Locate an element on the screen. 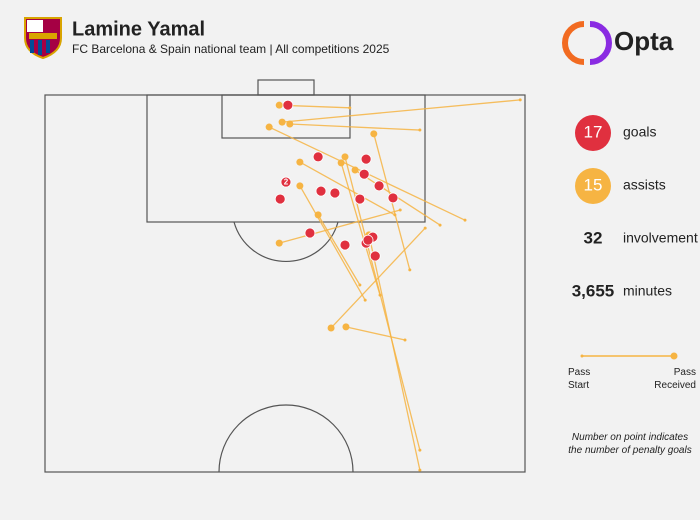  penalty-count: 2 is located at coordinates (286, 182).